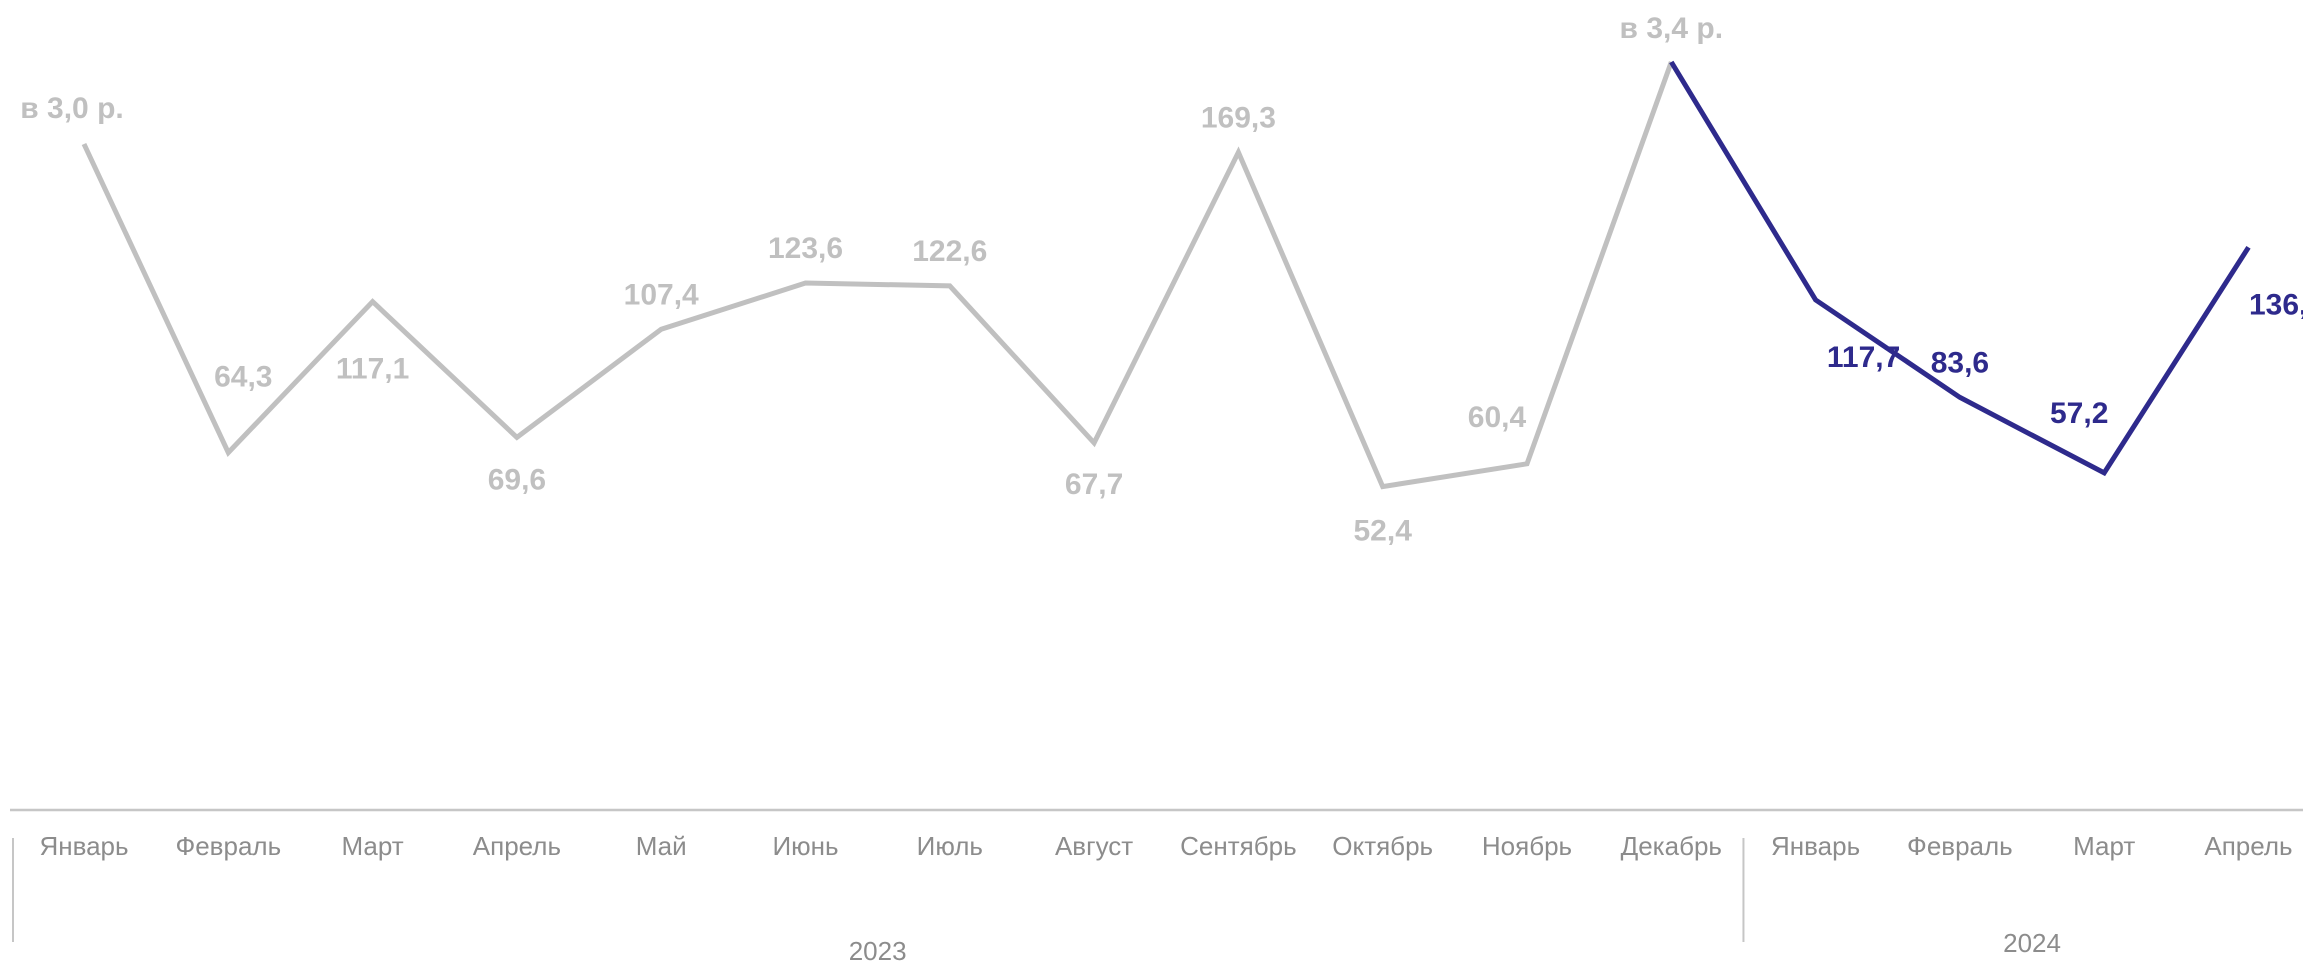  Describe the element at coordinates (1527, 846) in the screenshot. I see `x-tick-label: Ноябрь` at that location.